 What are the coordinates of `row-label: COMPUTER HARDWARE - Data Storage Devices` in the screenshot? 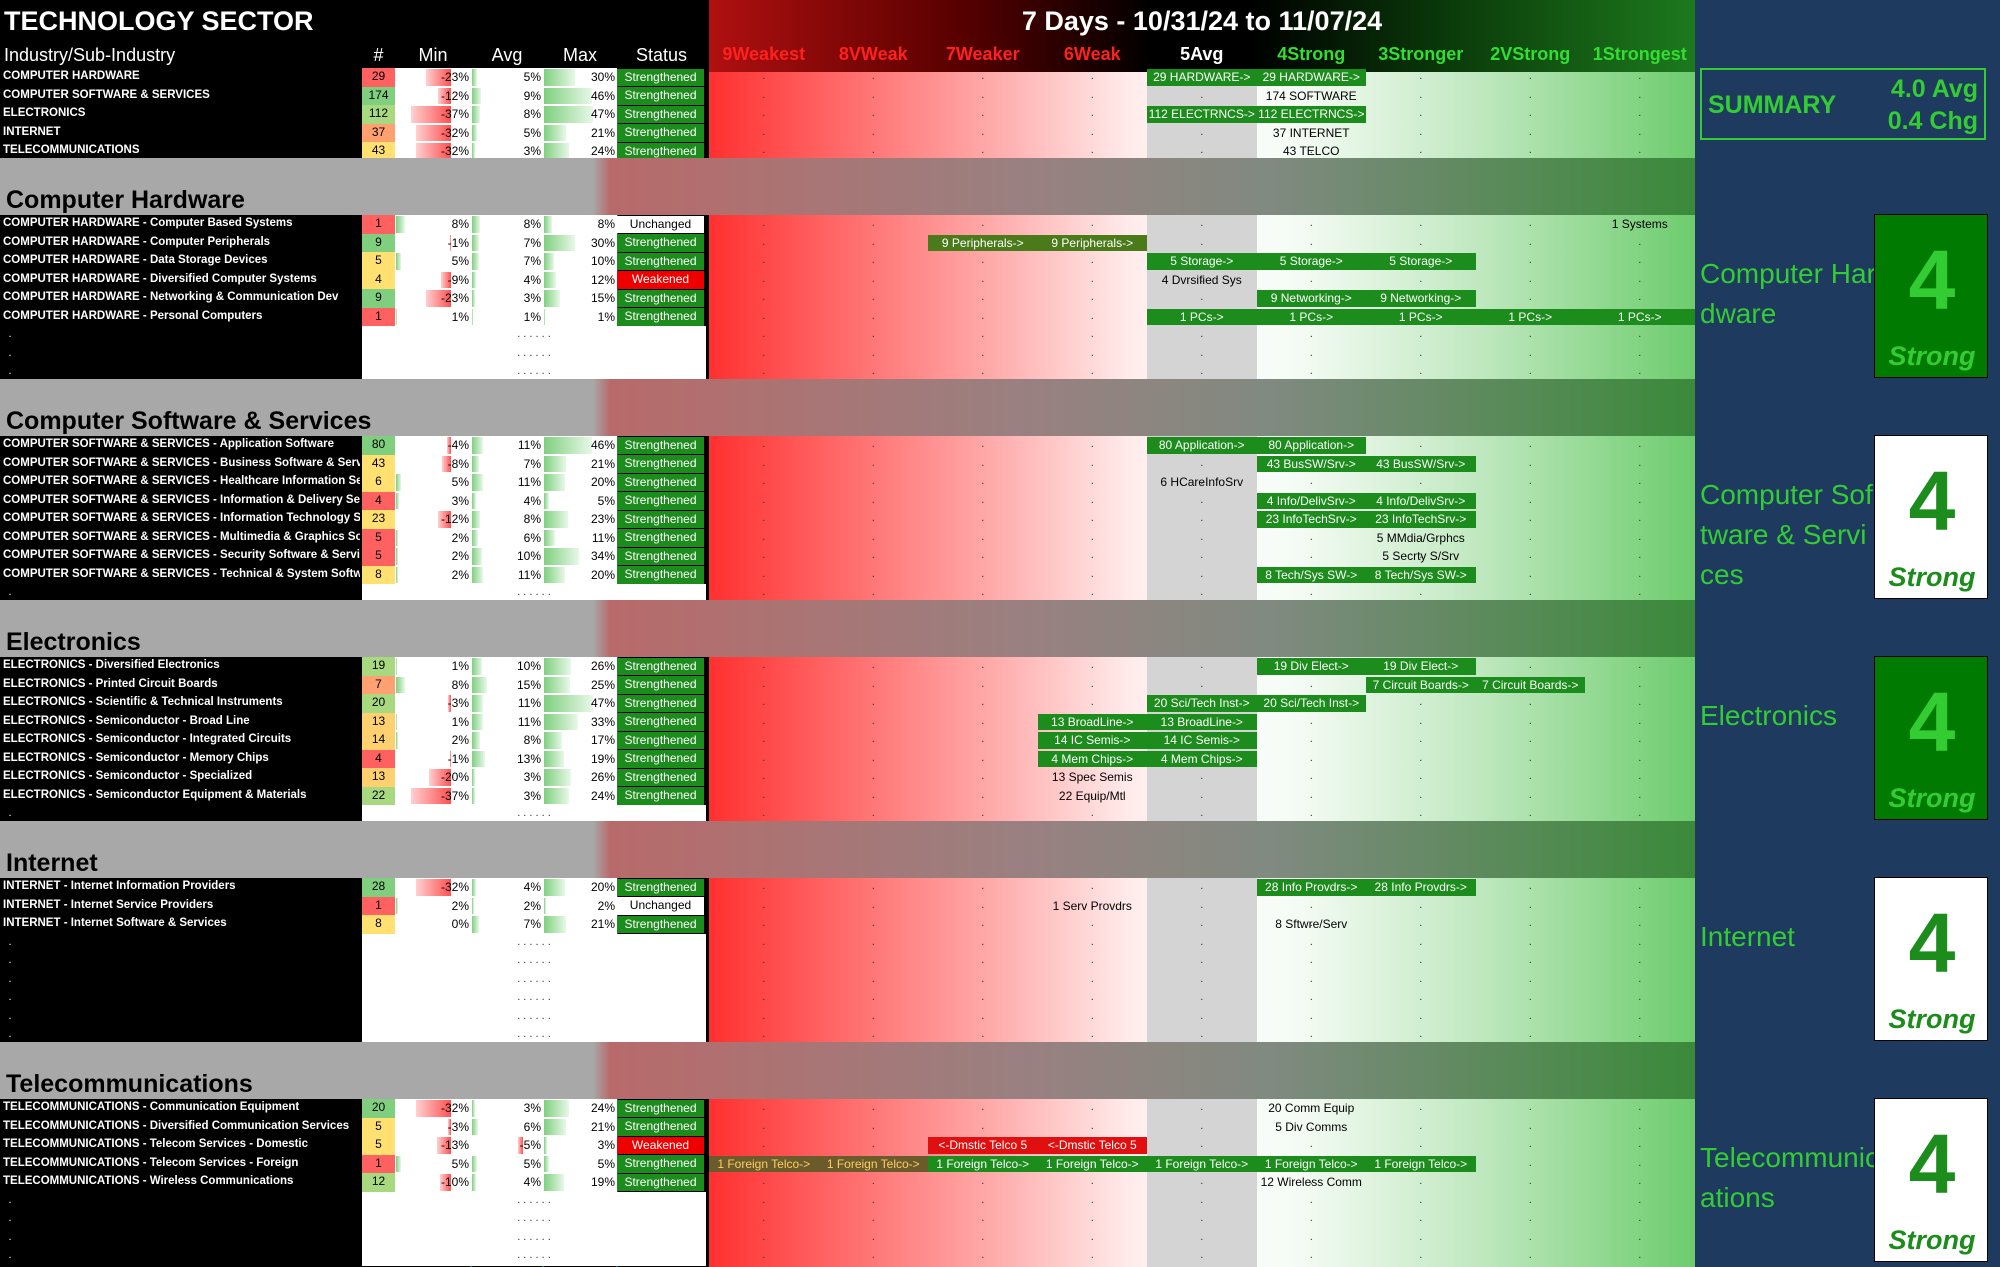 It's located at (135, 260).